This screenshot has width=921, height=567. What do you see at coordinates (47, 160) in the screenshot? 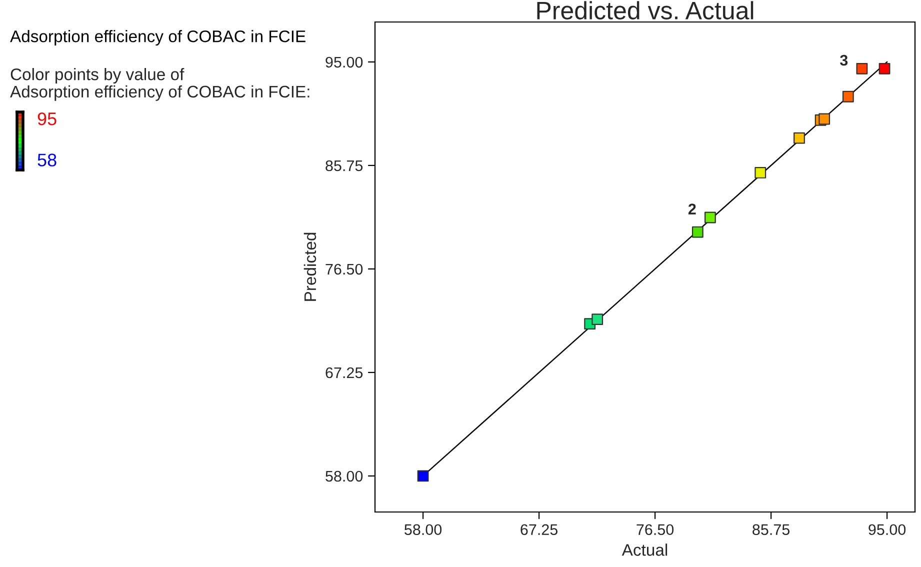
I see `text: 58` at bounding box center [47, 160].